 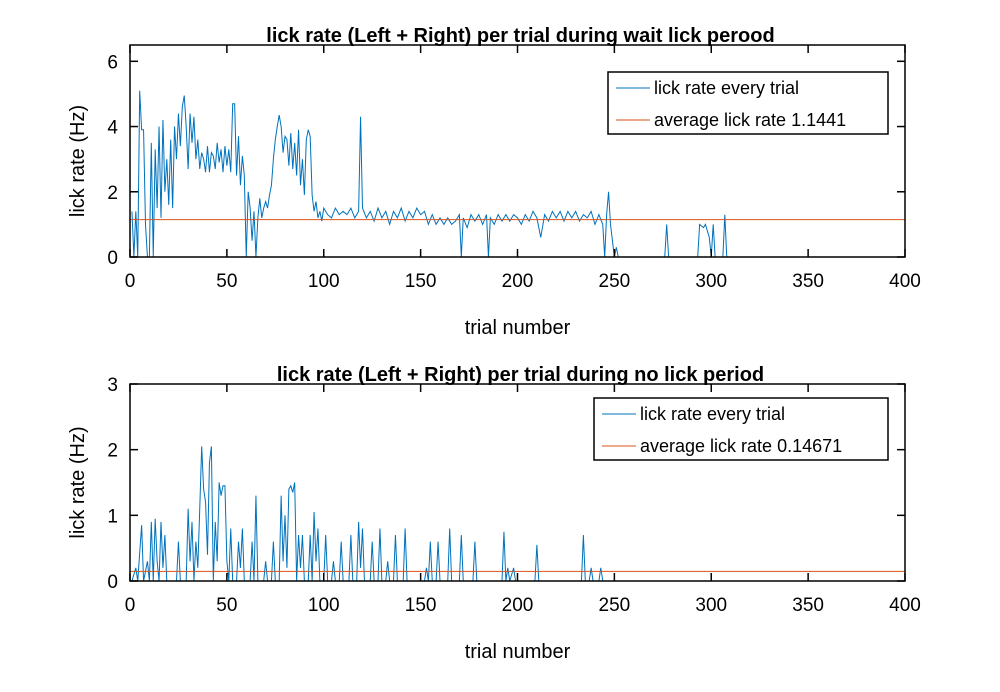 What do you see at coordinates (112, 62) in the screenshot?
I see `y-tick-label: 6` at bounding box center [112, 62].